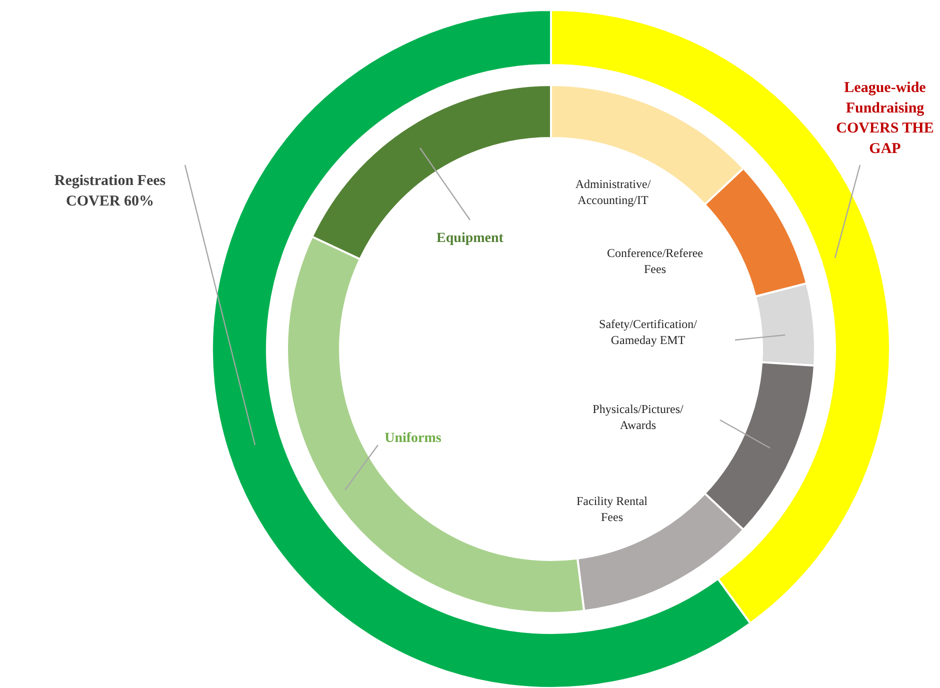 This screenshot has height=688, width=940. What do you see at coordinates (413, 438) in the screenshot?
I see `slice-label: Uniforms` at bounding box center [413, 438].